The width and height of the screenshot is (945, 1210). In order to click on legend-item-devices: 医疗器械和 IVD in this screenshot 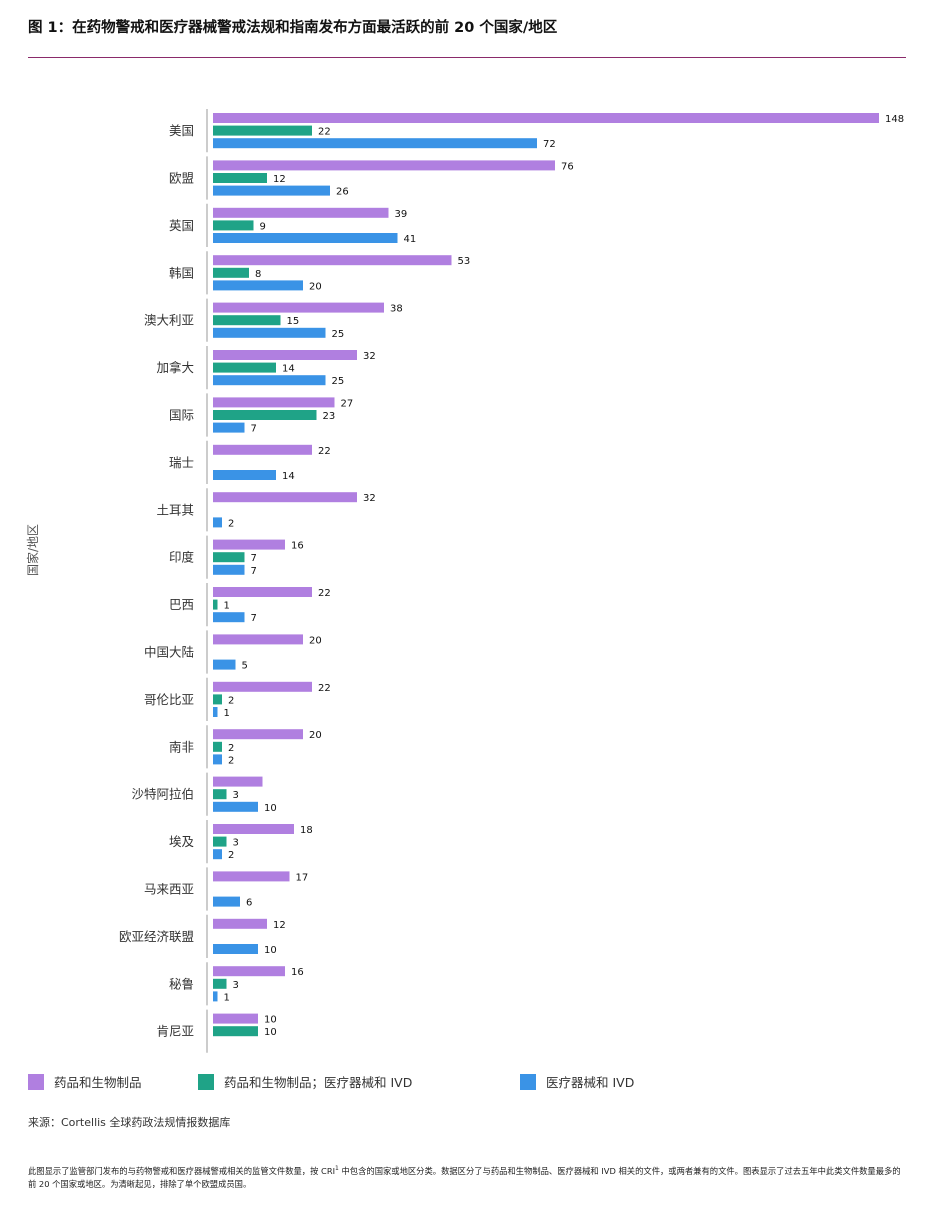, I will do `click(577, 1081)`.